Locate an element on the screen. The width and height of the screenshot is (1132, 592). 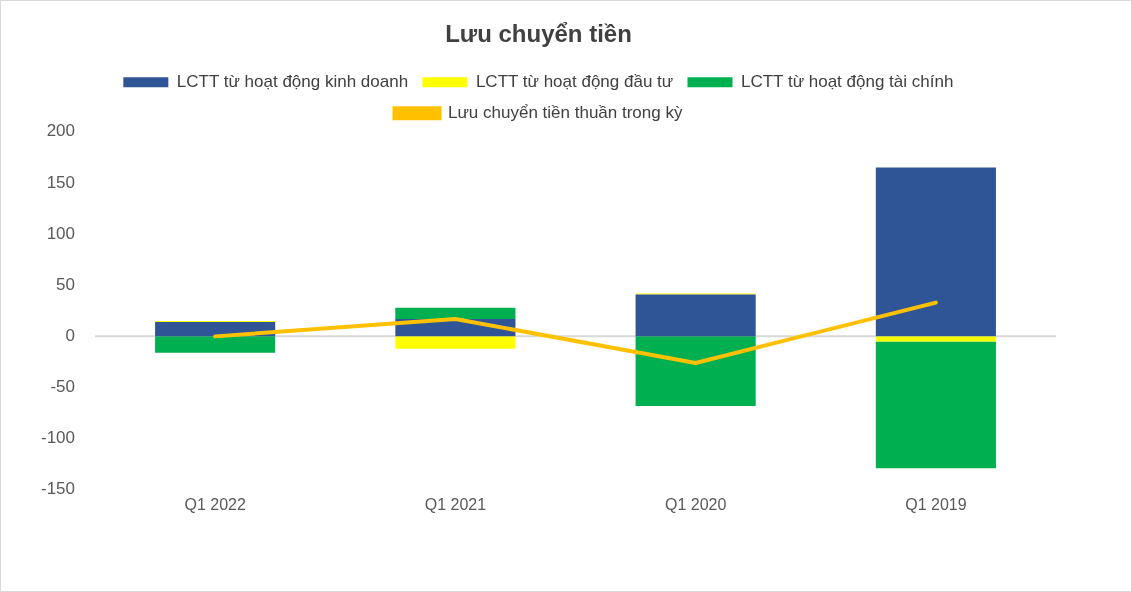
y-tick-label: -100 is located at coordinates (58, 438).